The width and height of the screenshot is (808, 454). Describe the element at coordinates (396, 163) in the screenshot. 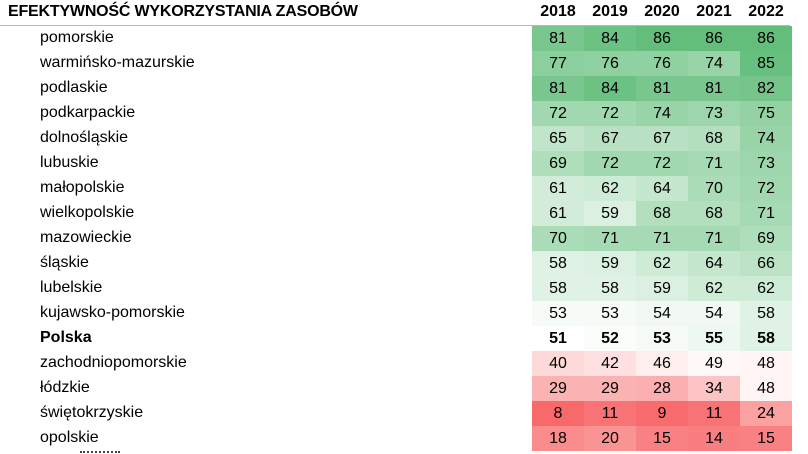

I see `table-row: lubuskie 69 72 72 71 73` at that location.